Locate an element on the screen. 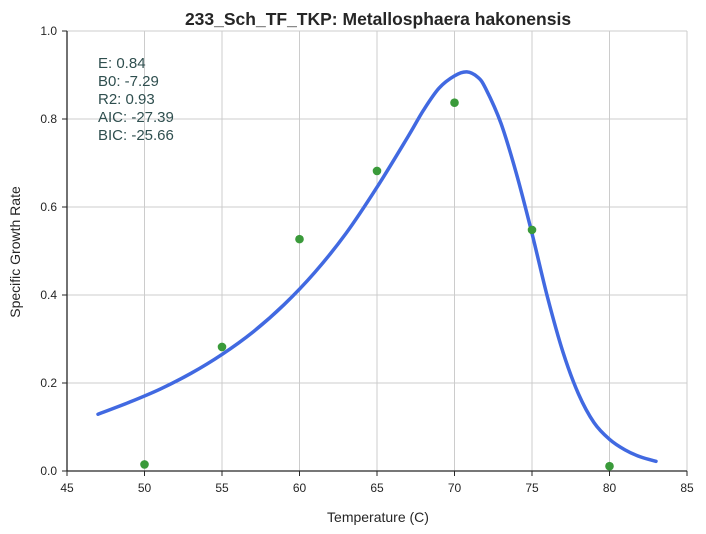 The height and width of the screenshot is (534, 706). y-tick-label: 0.8 is located at coordinates (48, 119).